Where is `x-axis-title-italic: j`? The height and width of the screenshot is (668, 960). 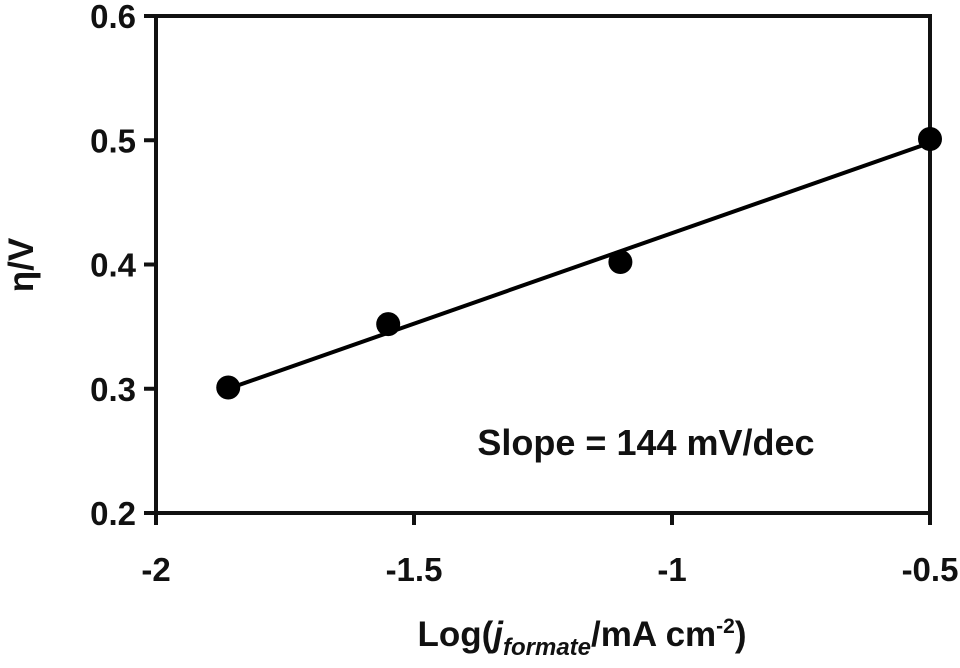 x-axis-title-italic: j is located at coordinates (496, 634).